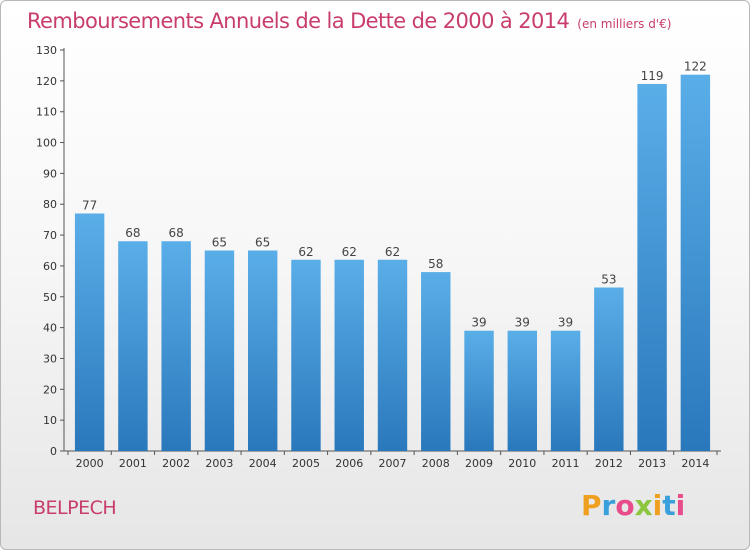 The image size is (750, 550). Describe the element at coordinates (50, 266) in the screenshot. I see `y-tick-label: 60` at that location.